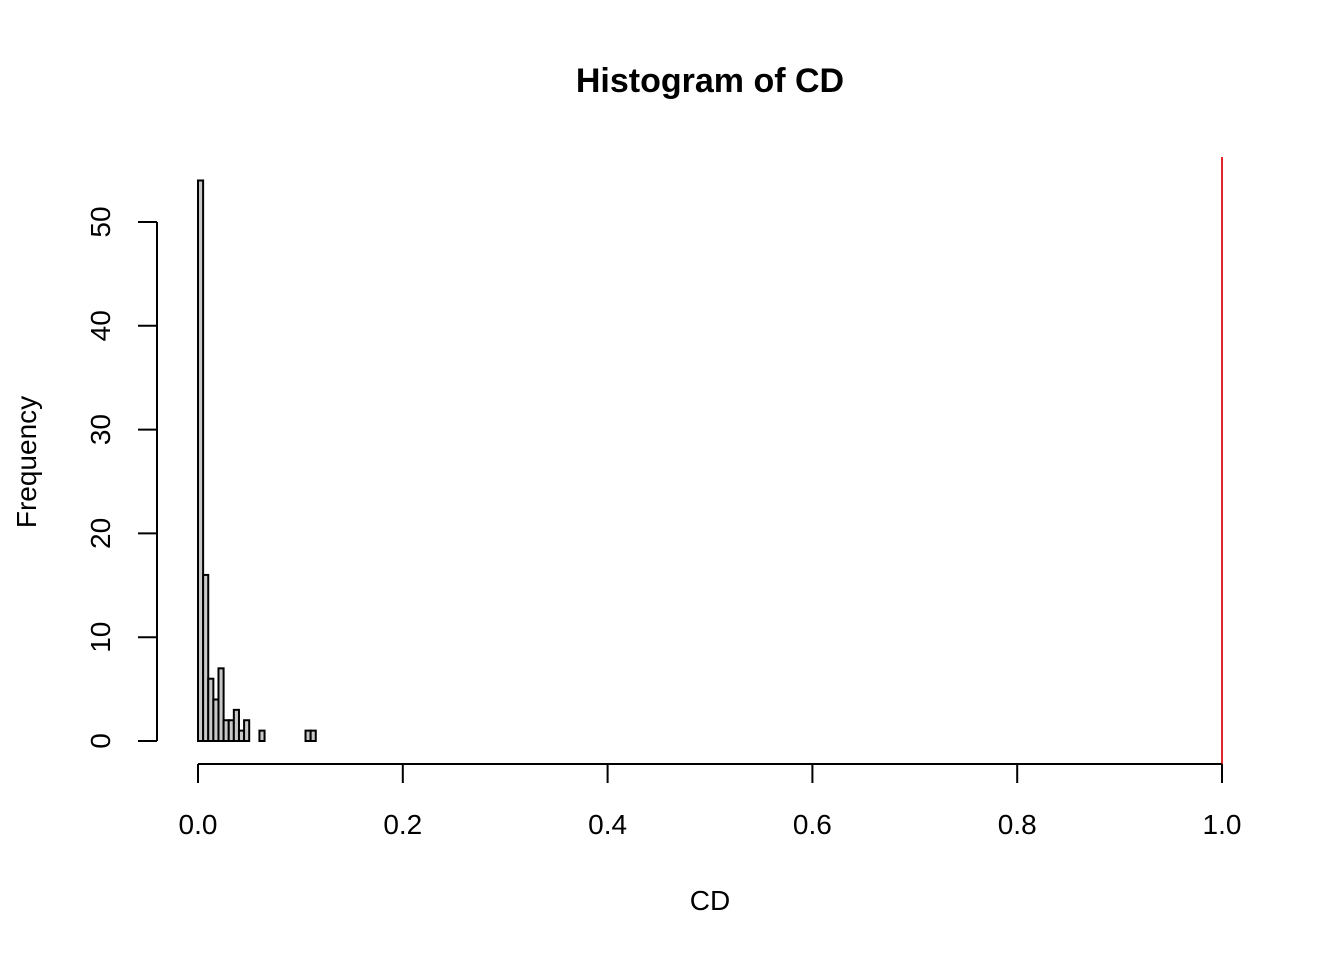 The image size is (1344, 960). Describe the element at coordinates (1222, 824) in the screenshot. I see `x-tick-label: 1.0` at that location.